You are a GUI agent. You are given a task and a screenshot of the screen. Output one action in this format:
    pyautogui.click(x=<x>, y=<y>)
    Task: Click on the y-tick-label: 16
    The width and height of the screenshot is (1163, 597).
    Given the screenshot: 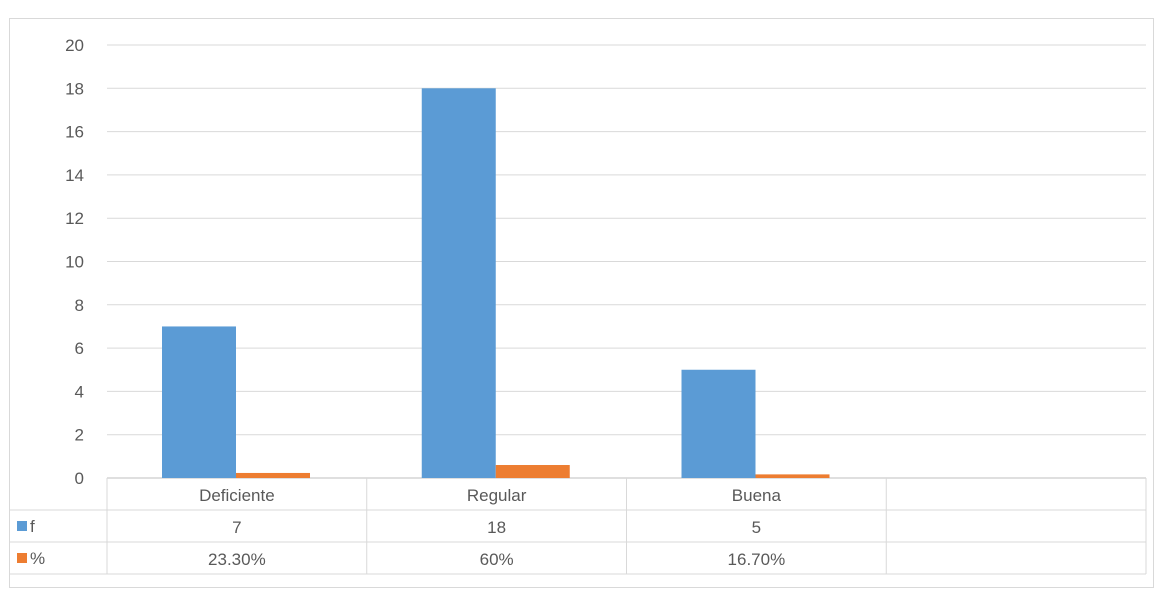 What is the action you would take?
    pyautogui.click(x=74, y=132)
    